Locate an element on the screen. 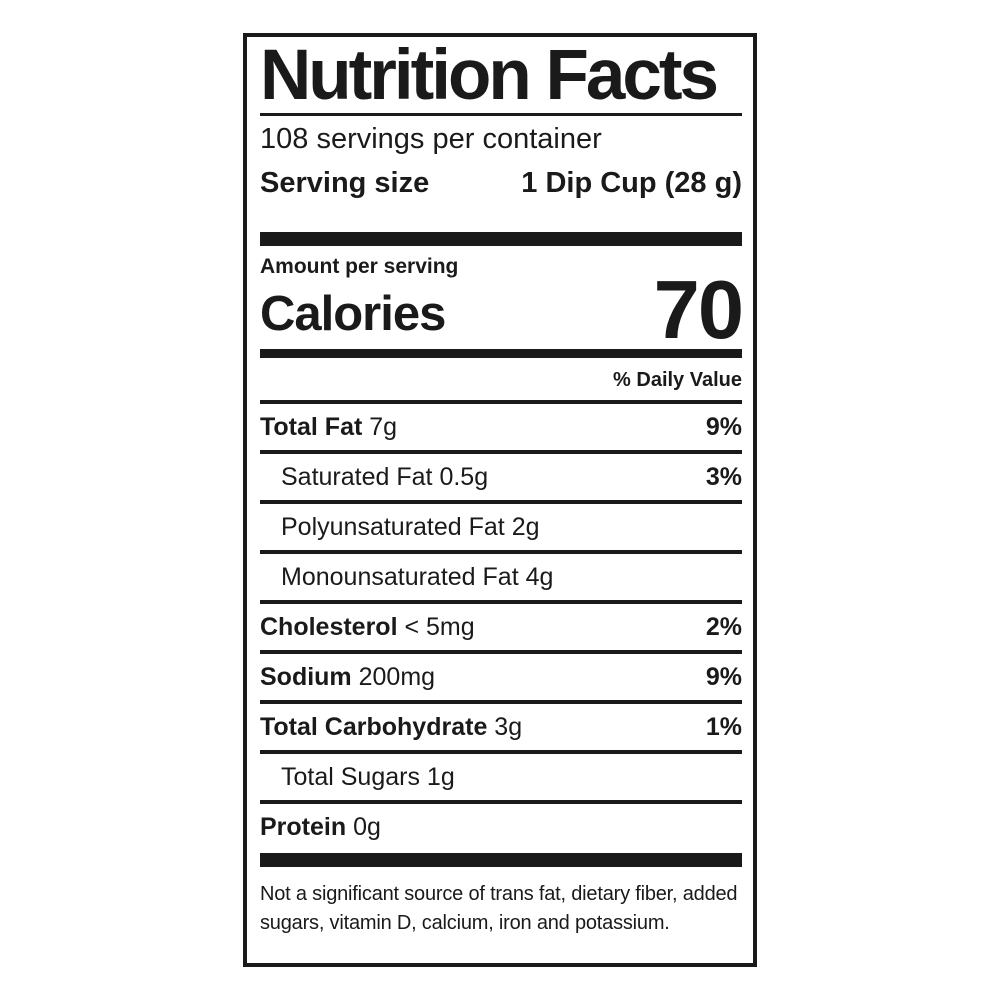 This screenshot has height=1000, width=1000. nutrient-row-sodium: Sodium 200mg 9% is located at coordinates (501, 679).